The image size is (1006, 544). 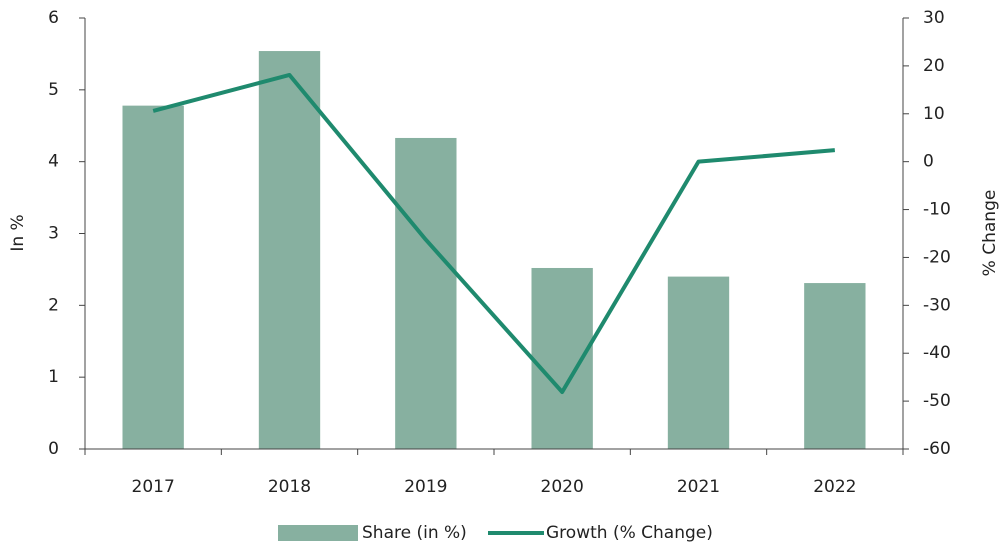 What do you see at coordinates (414, 533) in the screenshot?
I see `legend-label: Share (in %)` at bounding box center [414, 533].